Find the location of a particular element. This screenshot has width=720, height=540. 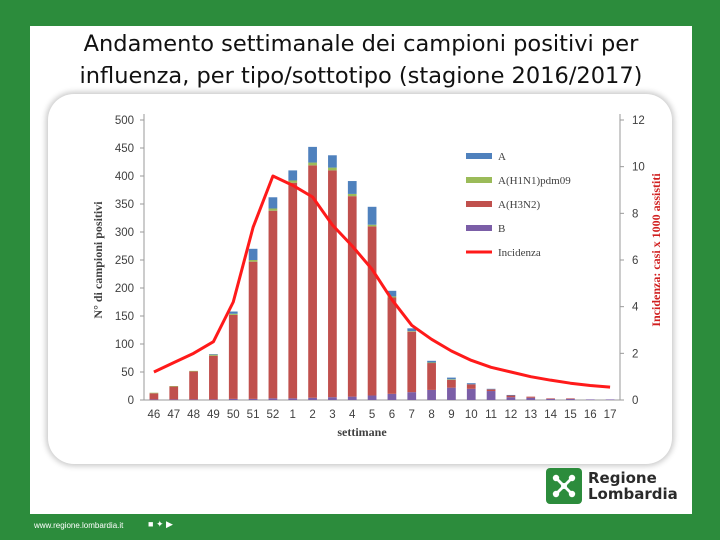

x-tick-label: 13 is located at coordinates (530, 415).